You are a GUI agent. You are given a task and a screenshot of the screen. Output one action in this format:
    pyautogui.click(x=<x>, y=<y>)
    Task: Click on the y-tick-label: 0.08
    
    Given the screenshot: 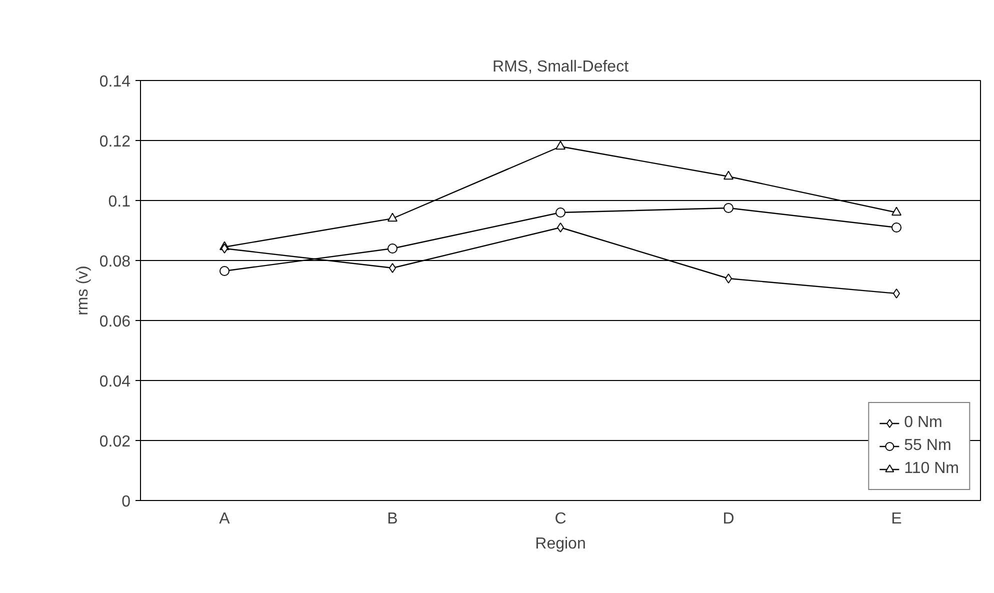 What is the action you would take?
    pyautogui.click(x=115, y=262)
    